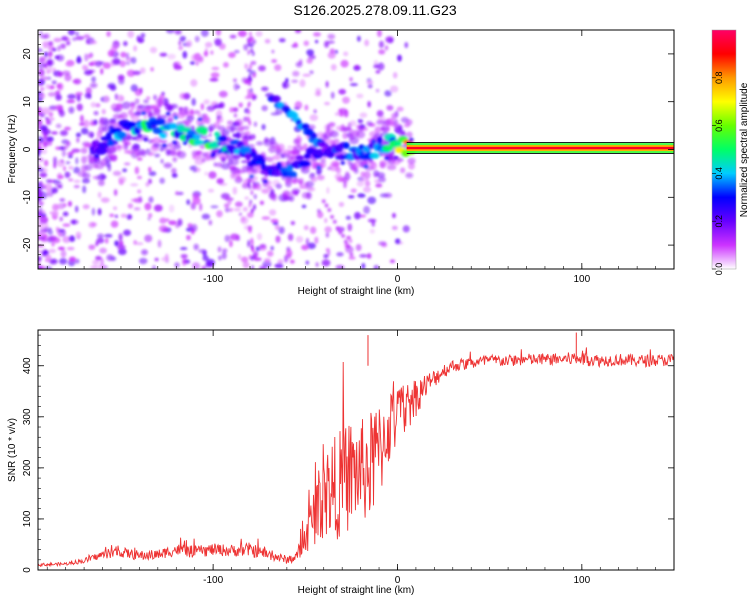  I want to click on colorbar-tick-label: 0.0, so click(719, 269).